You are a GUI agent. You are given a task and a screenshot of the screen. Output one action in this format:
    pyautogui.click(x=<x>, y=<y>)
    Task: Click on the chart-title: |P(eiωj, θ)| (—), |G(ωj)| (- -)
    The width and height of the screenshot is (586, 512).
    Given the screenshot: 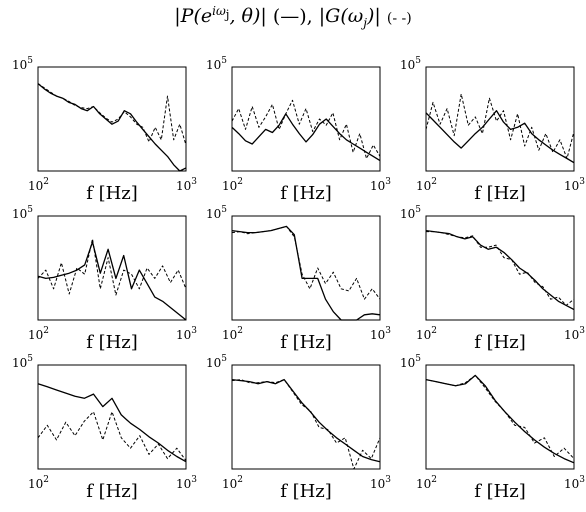 What is the action you would take?
    pyautogui.click(x=293, y=17)
    